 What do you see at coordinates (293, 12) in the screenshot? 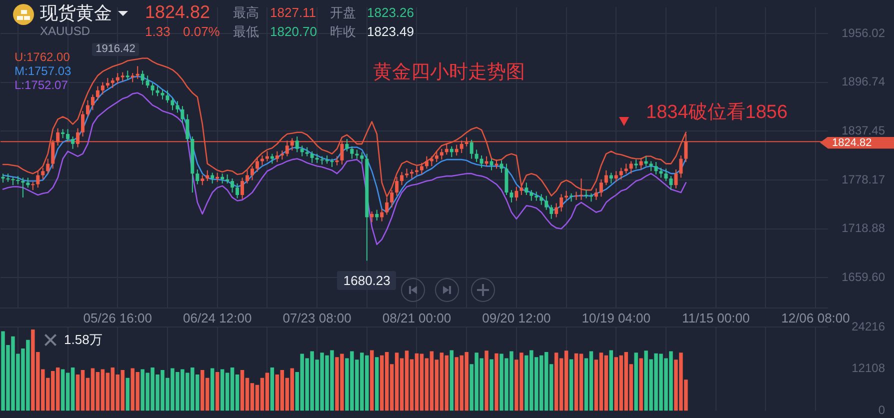
I see `annotation: 1827.11` at bounding box center [293, 12].